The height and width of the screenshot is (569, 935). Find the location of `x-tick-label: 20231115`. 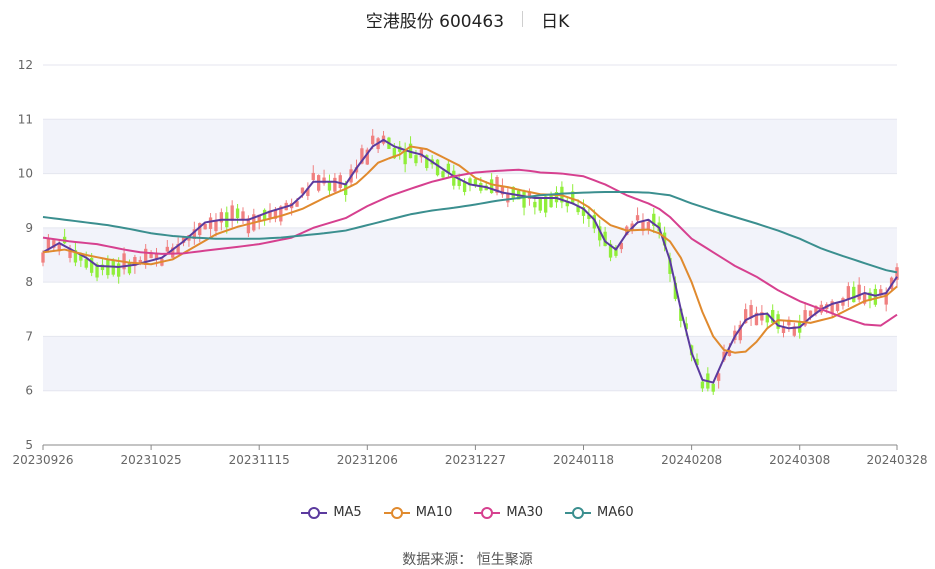

x-tick-label: 20231115 is located at coordinates (259, 460).